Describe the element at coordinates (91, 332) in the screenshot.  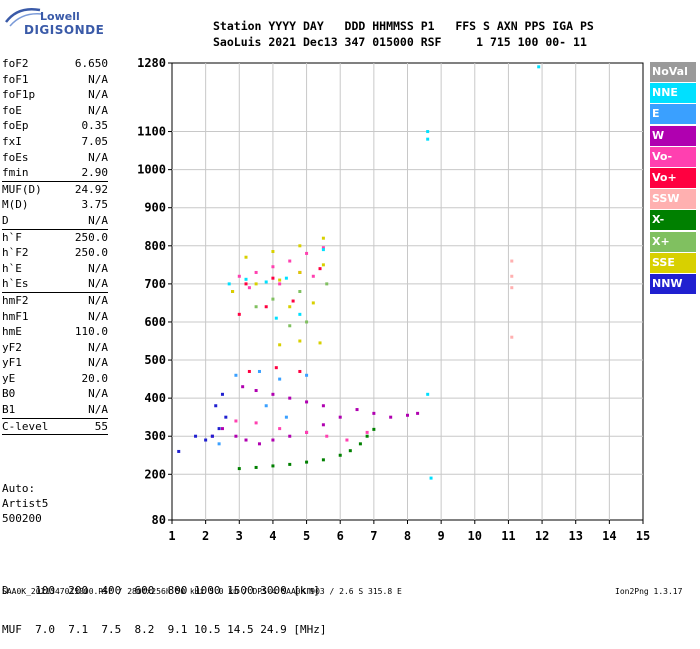
I see `parameter-value: 110.0` at that location.